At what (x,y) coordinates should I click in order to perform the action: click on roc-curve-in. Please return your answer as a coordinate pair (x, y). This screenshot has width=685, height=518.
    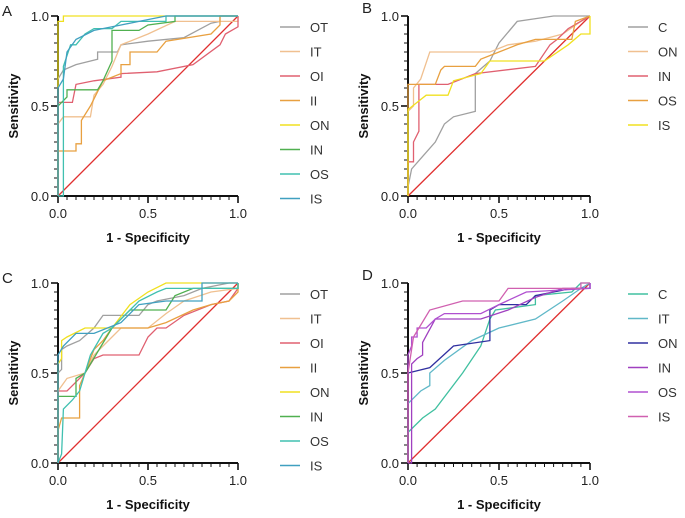
    Looking at the image, I should click on (147, 105).